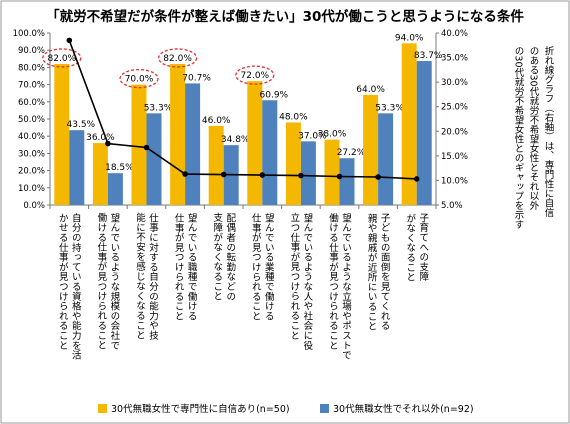  I want to click on y-tick-label-right: 35.0%, so click(454, 59).